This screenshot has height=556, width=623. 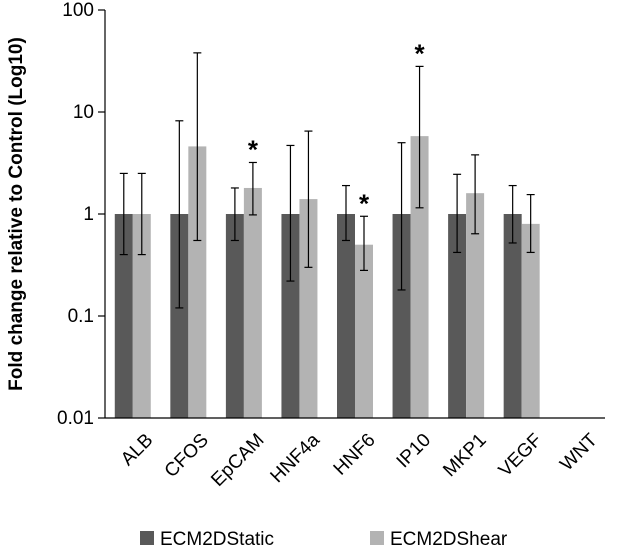 What do you see at coordinates (83, 112) in the screenshot?
I see `y-tick-label: 10` at bounding box center [83, 112].